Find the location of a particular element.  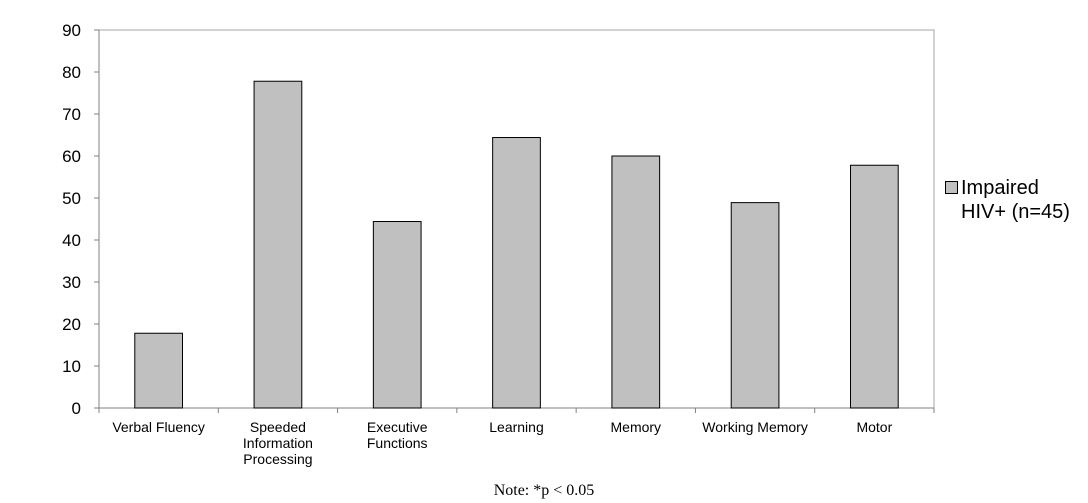

chart-note: Note: *p < 0.05 is located at coordinates (544, 490).